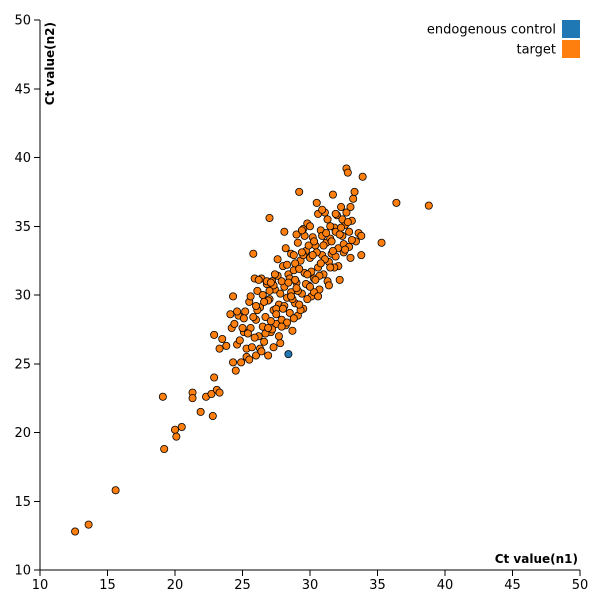  I want to click on x-tick-label: 25, so click(242, 585).